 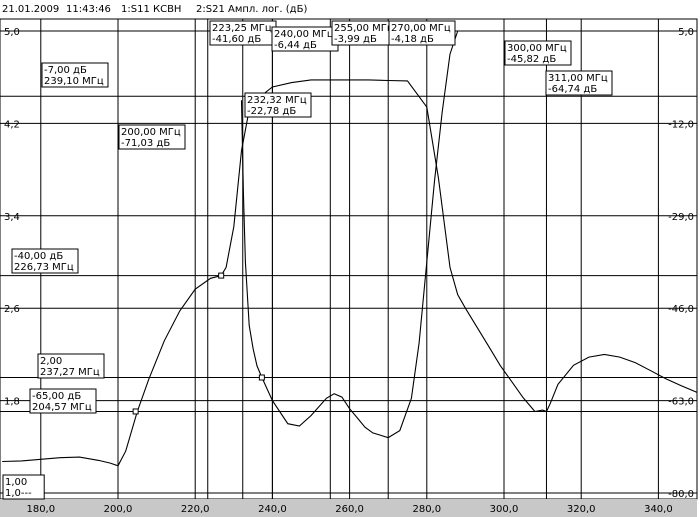 I want to click on annotation-box: 240,00 МГц-6,44 дБ, so click(x=305, y=39).